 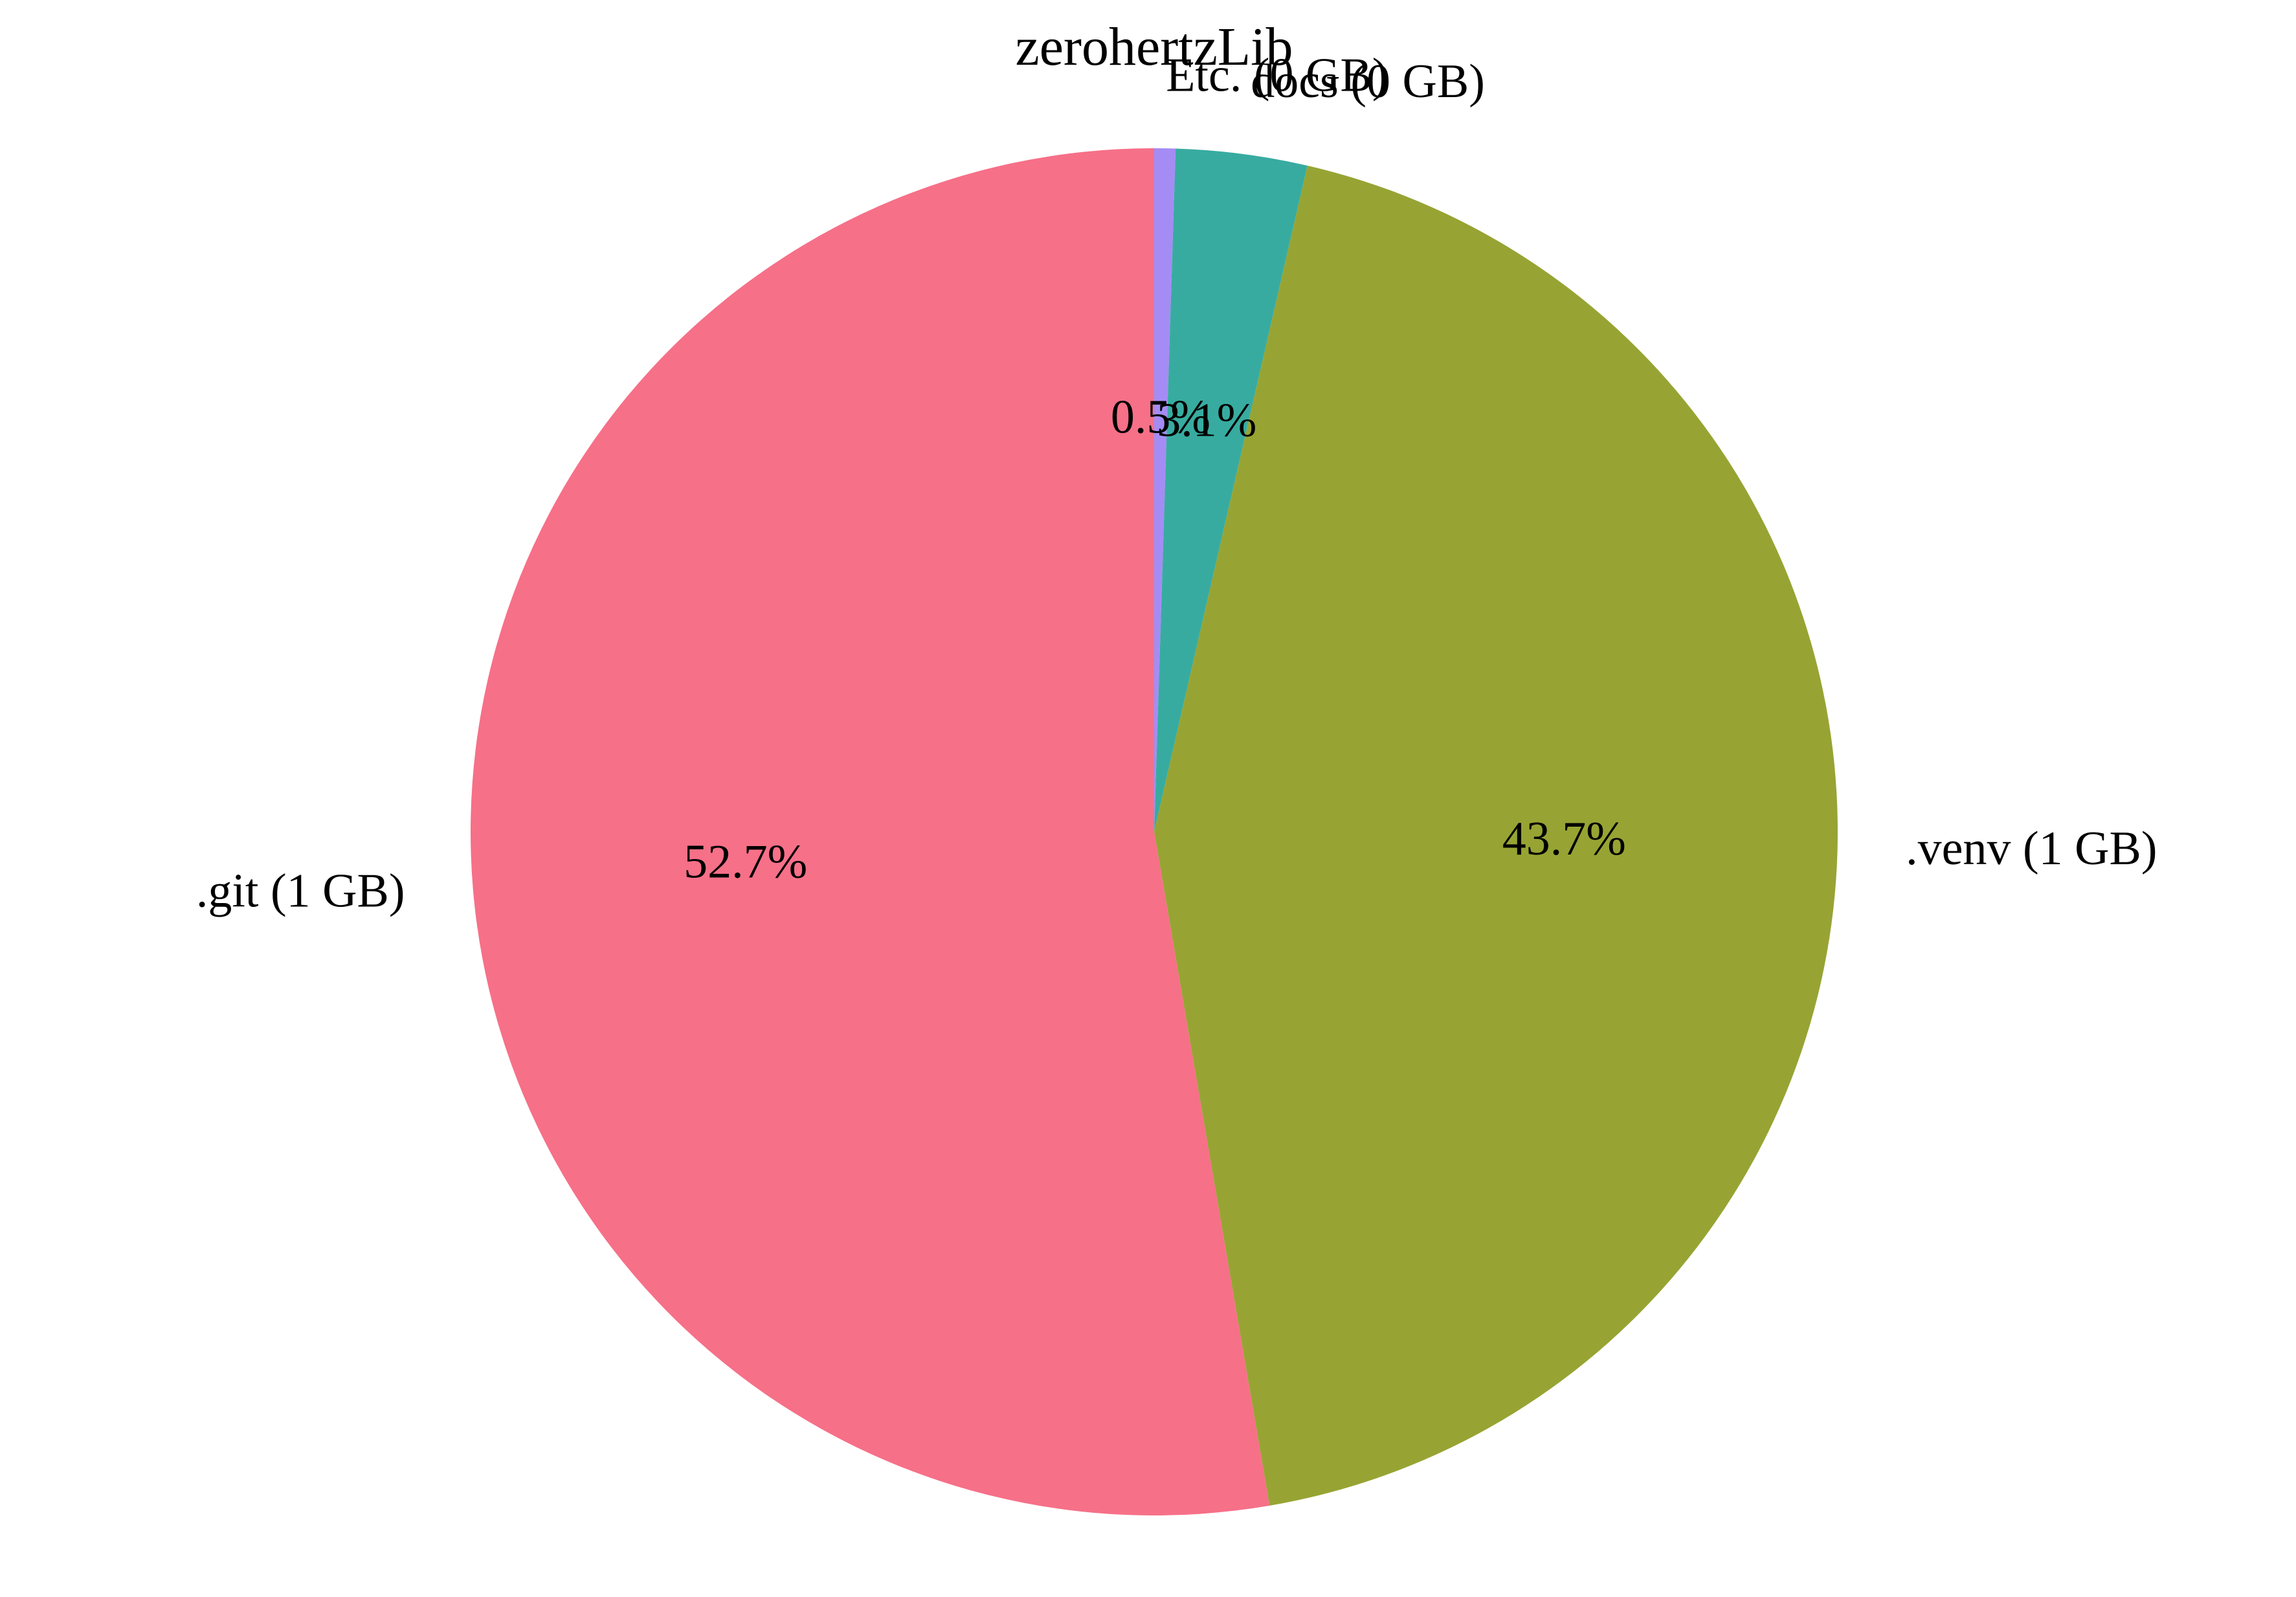 I want to click on slice-label-0: Etc. (0 GB), so click(x=1277, y=76).